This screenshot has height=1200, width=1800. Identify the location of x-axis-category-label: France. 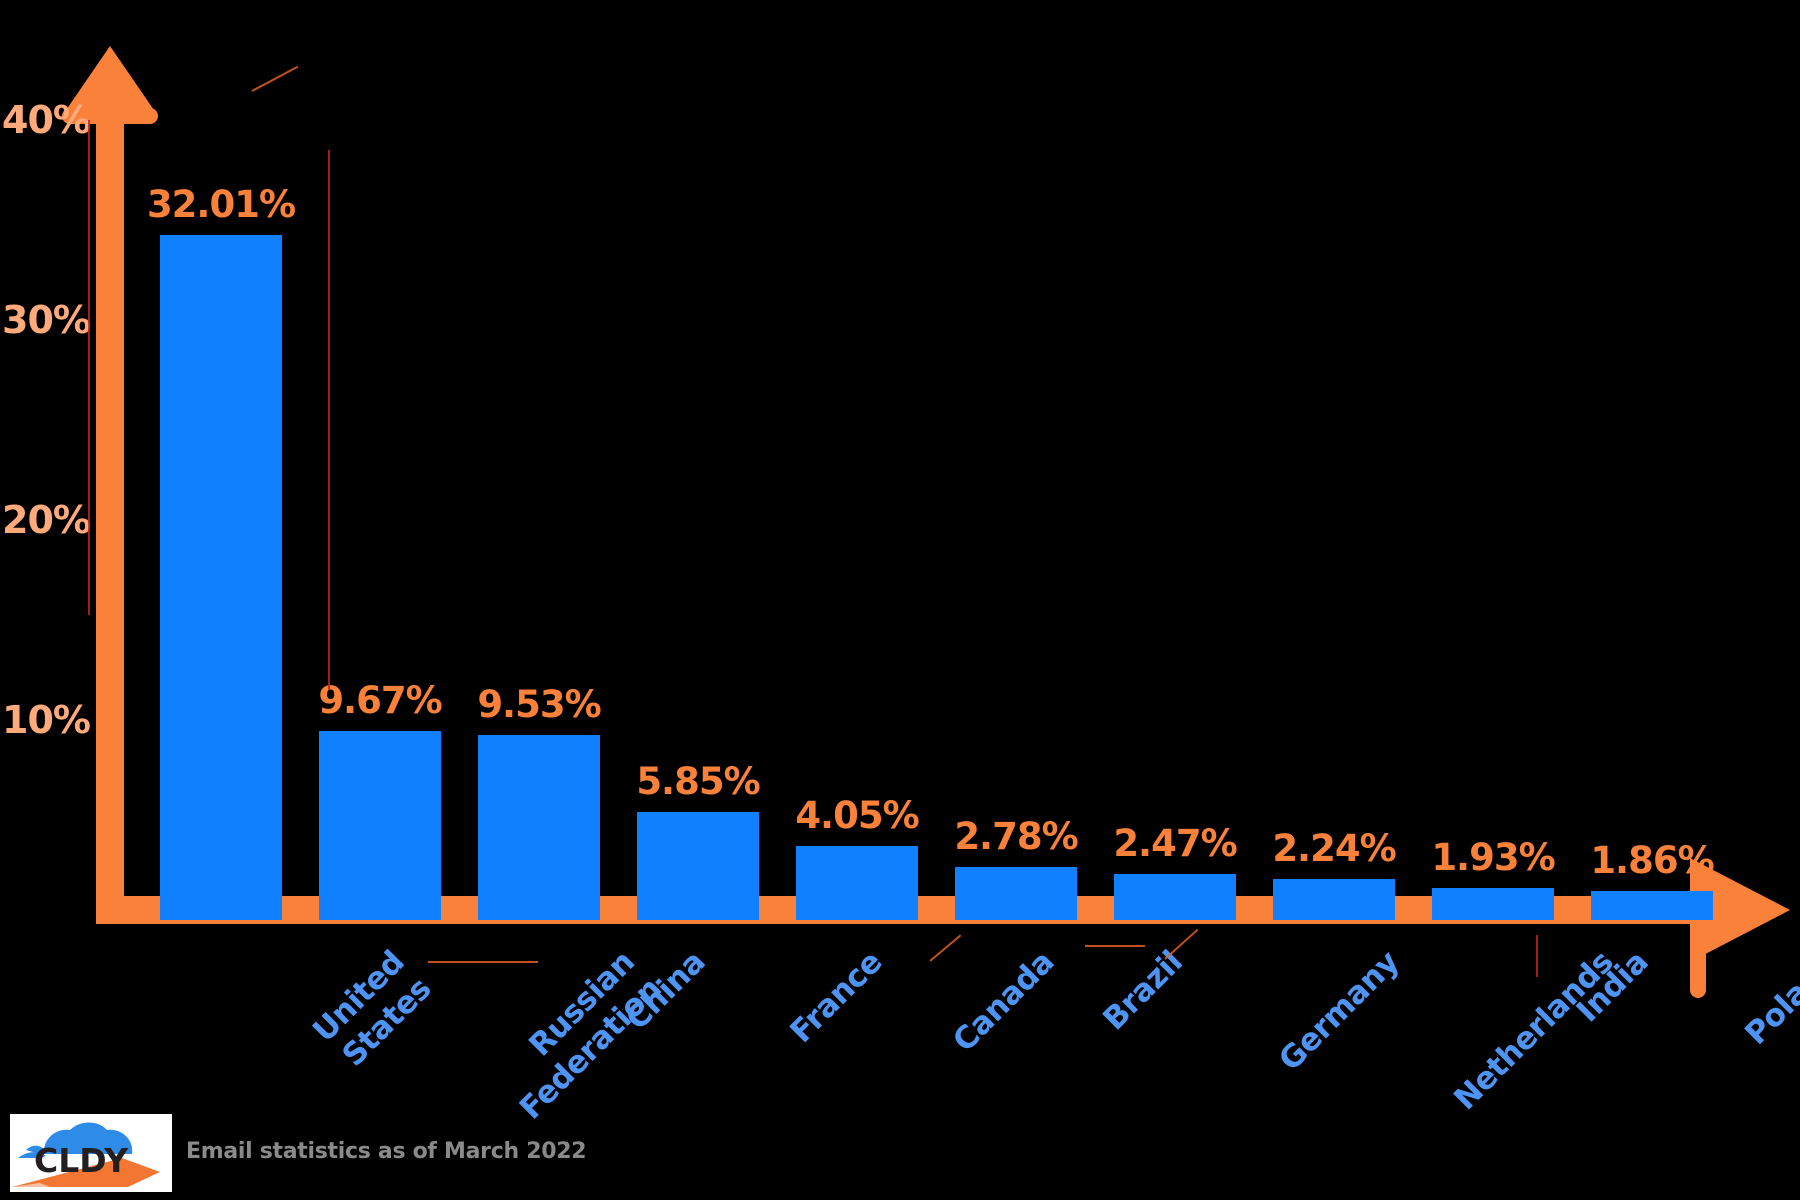
(836, 997).